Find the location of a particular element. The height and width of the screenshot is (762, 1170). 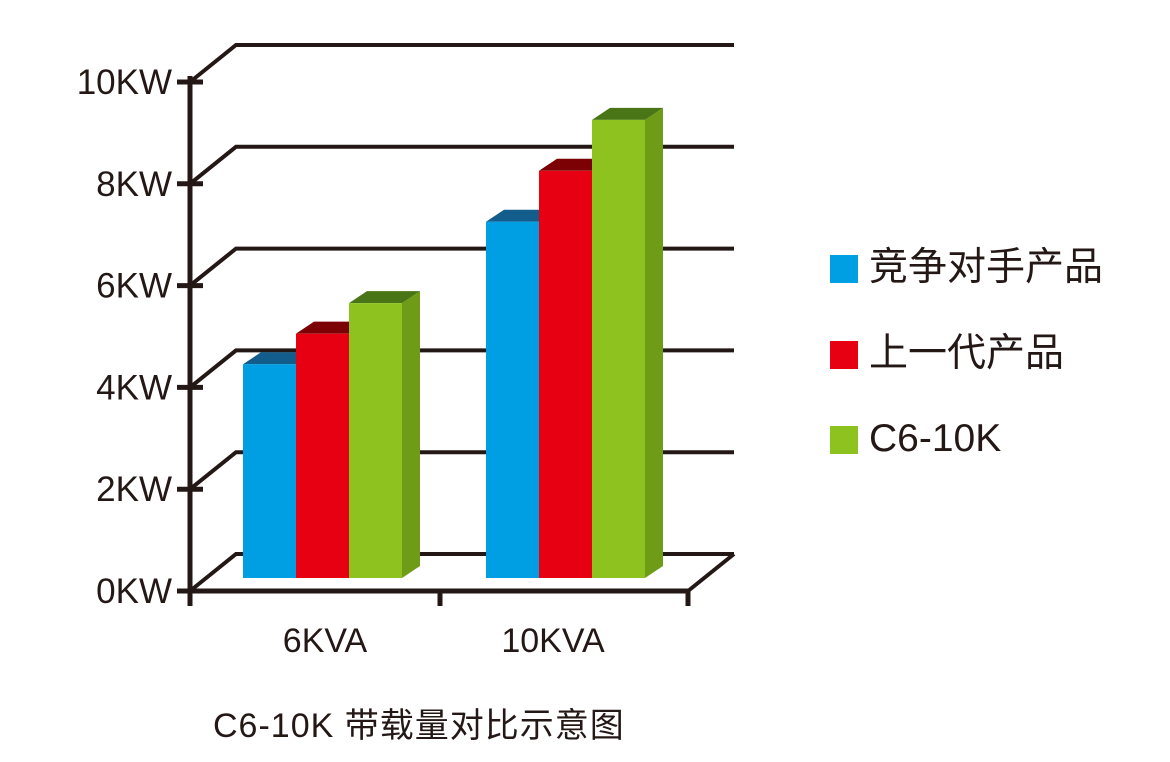

legend-label: C6-10K is located at coordinates (935, 438).